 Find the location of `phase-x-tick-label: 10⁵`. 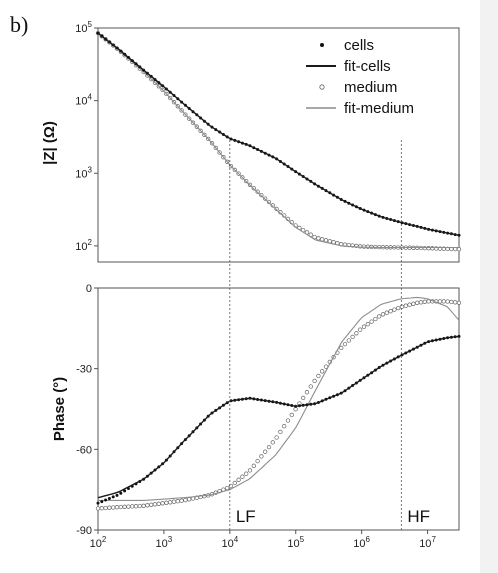

phase-x-tick-label: 10⁵ is located at coordinates (295, 542).